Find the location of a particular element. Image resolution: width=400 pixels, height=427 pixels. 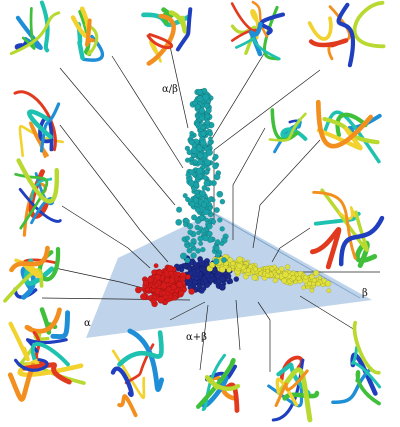

alpha-cluster is located at coordinates (164, 285).